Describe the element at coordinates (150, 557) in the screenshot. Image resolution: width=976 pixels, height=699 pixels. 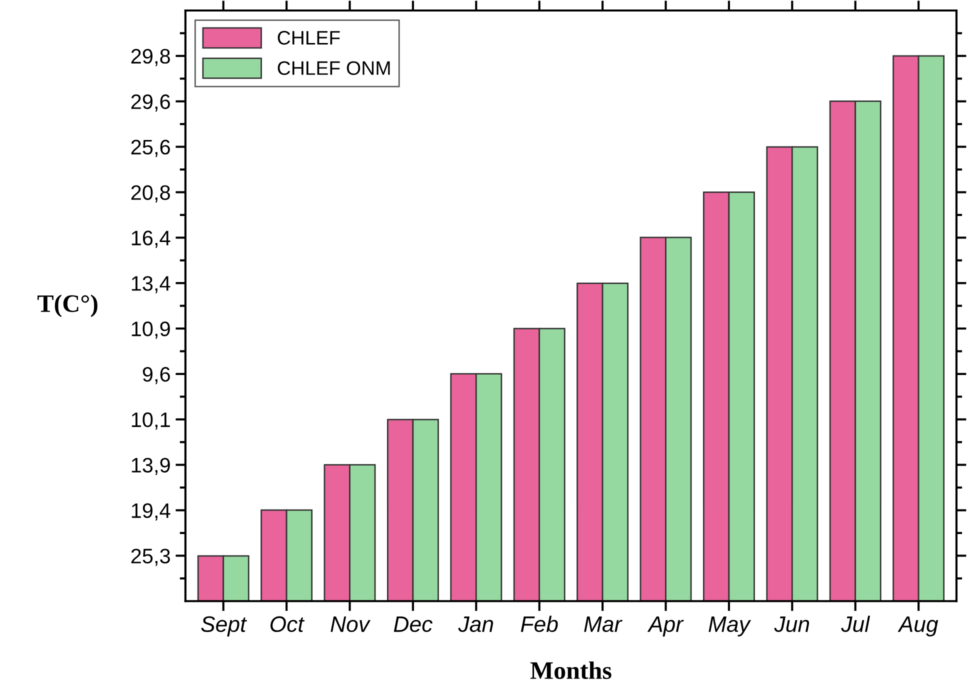
I see `text: 25,3` at that location.